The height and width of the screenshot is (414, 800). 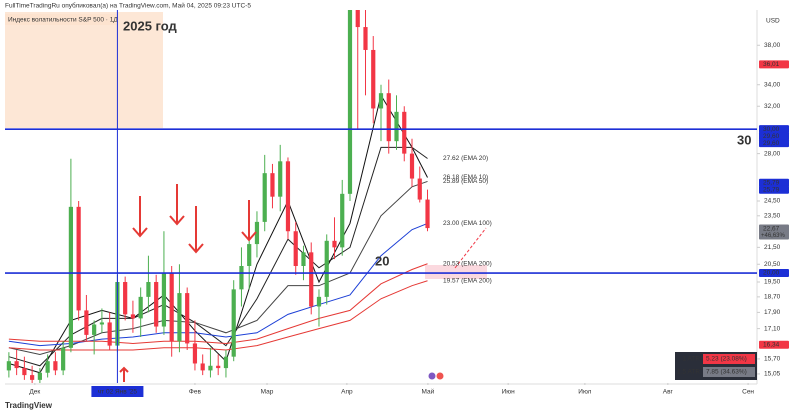 I want to click on cursor-label-bg, so click(x=117, y=391).